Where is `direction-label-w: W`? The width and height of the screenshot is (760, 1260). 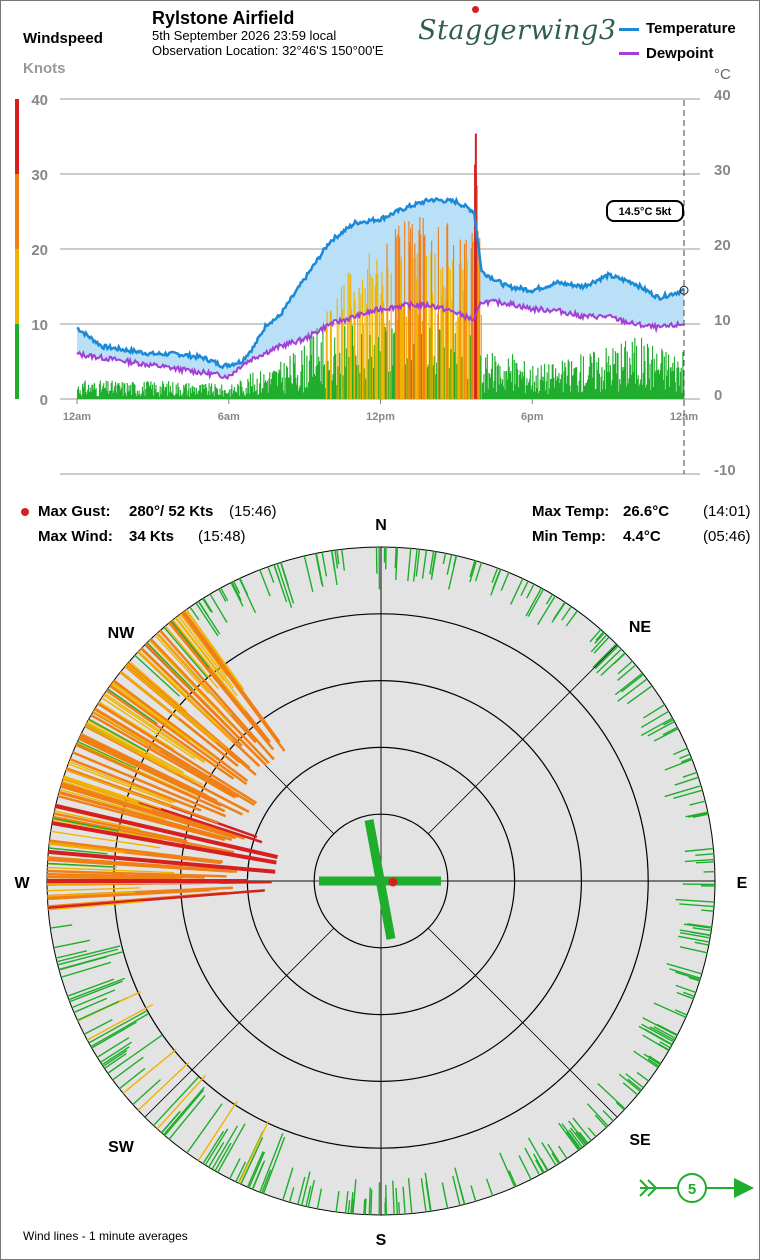
direction-label-w: W is located at coordinates (22, 883).